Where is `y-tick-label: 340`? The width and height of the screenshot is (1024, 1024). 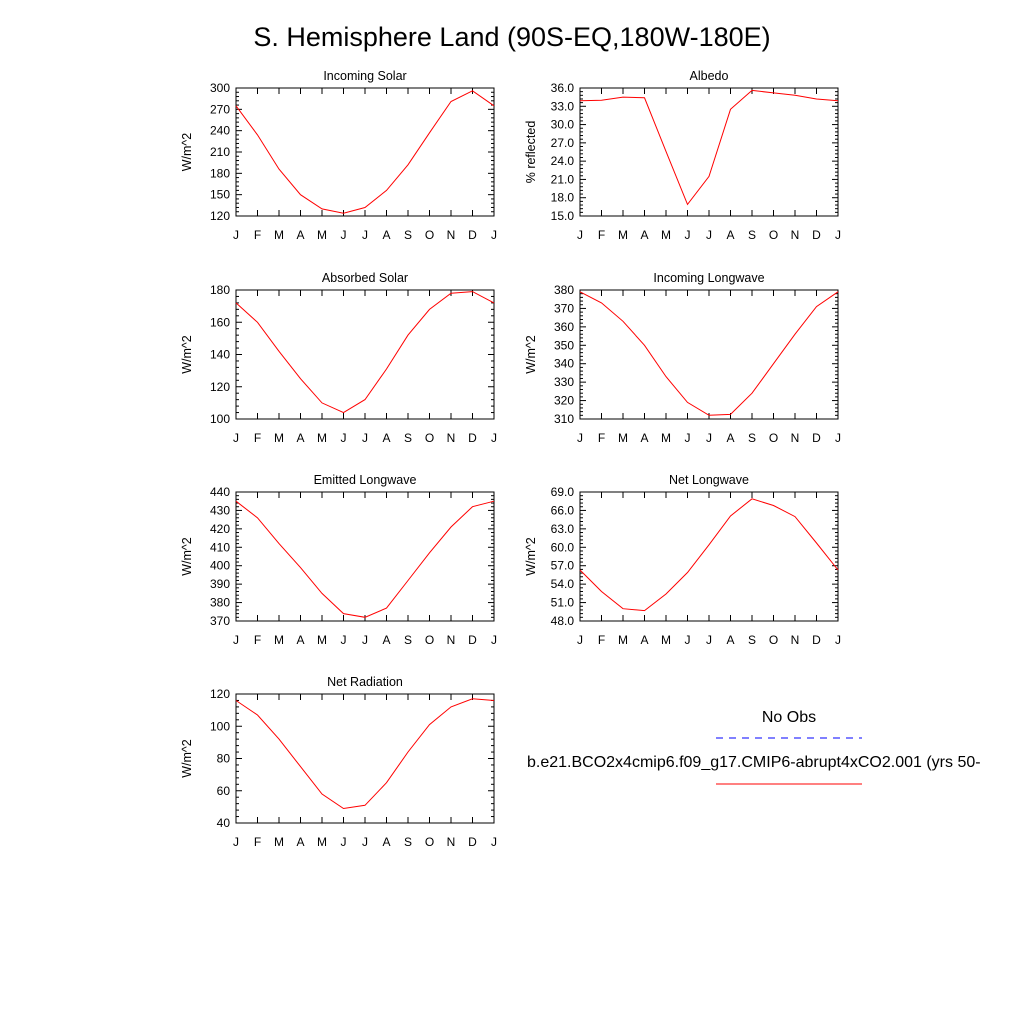 y-tick-label: 340 is located at coordinates (564, 364).